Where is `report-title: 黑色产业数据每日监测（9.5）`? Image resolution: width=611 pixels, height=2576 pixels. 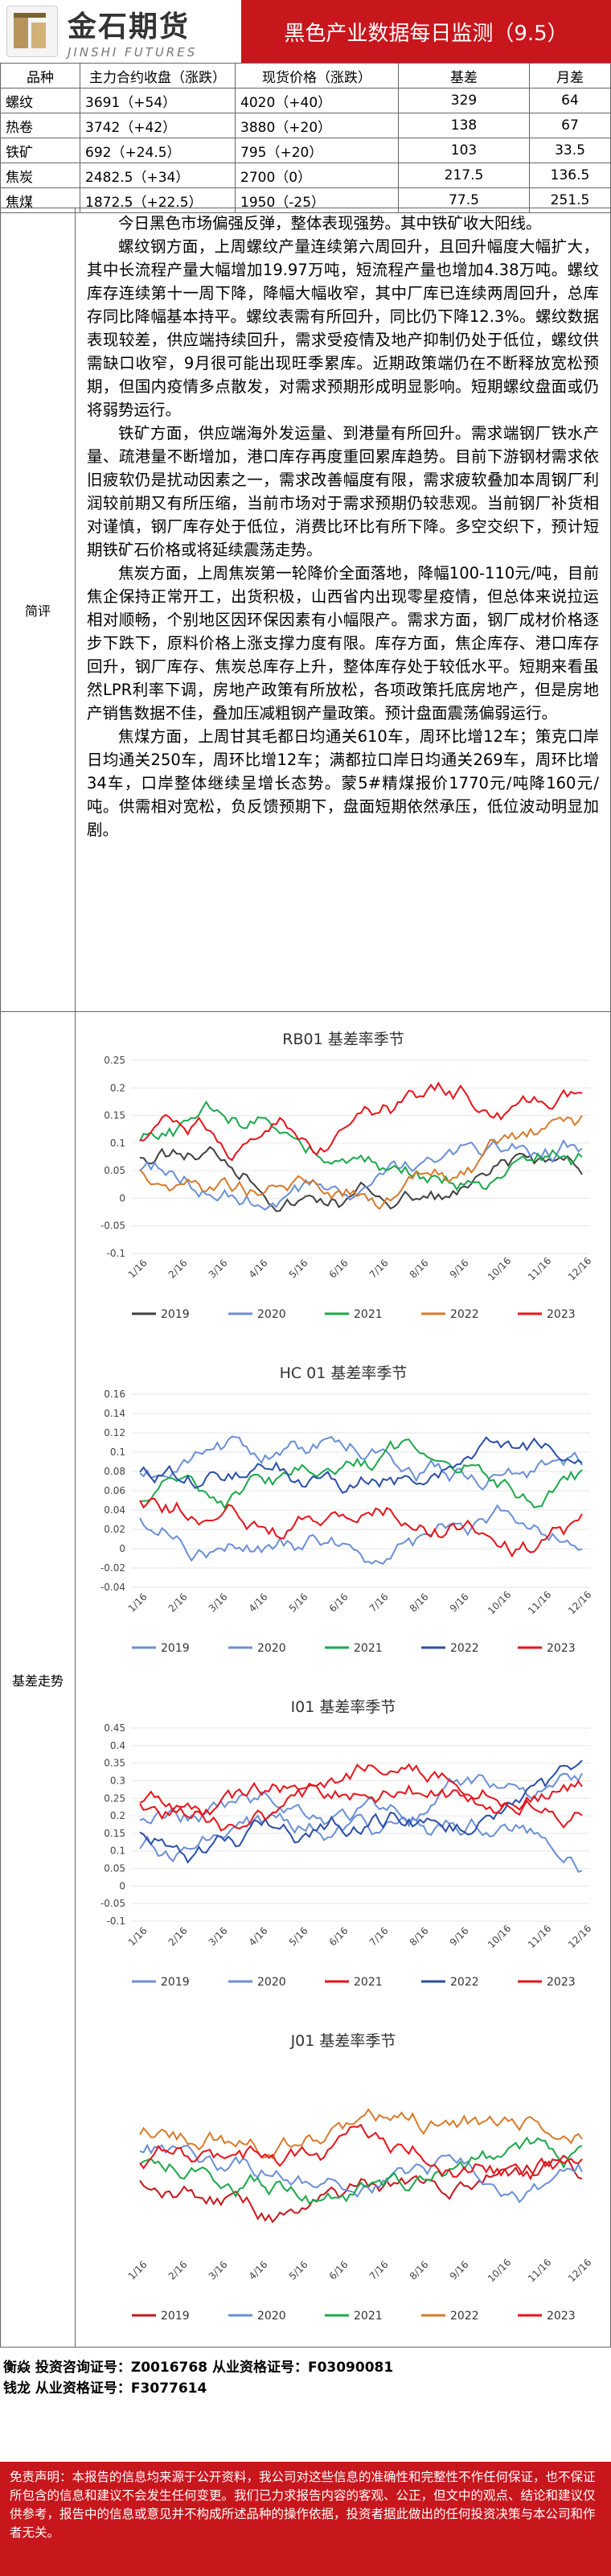
report-title: 黑色产业数据每日监测（9.5） is located at coordinates (426, 31).